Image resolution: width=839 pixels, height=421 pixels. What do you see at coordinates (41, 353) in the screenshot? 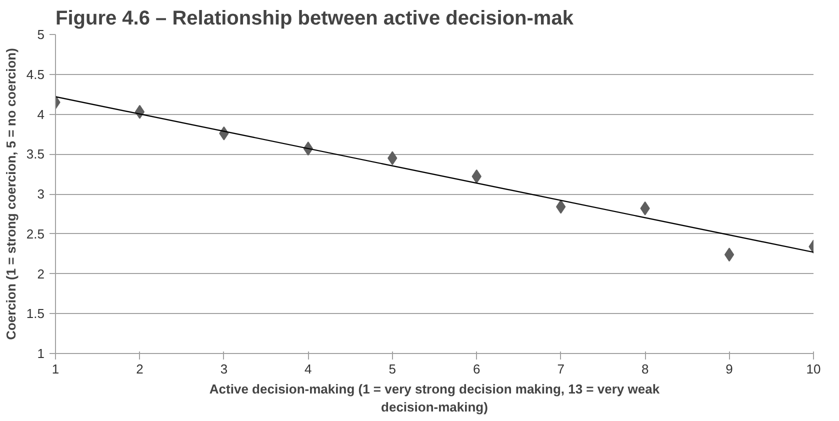
I see `y-tick-label: 1` at bounding box center [41, 353].